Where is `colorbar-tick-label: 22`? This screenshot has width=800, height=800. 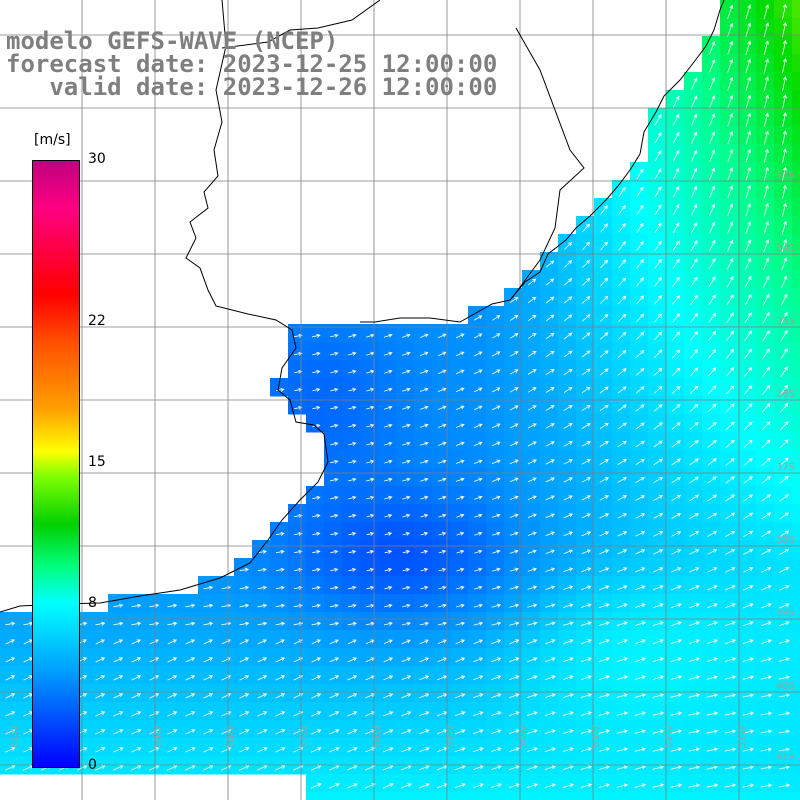
colorbar-tick-label: 22 is located at coordinates (97, 320).